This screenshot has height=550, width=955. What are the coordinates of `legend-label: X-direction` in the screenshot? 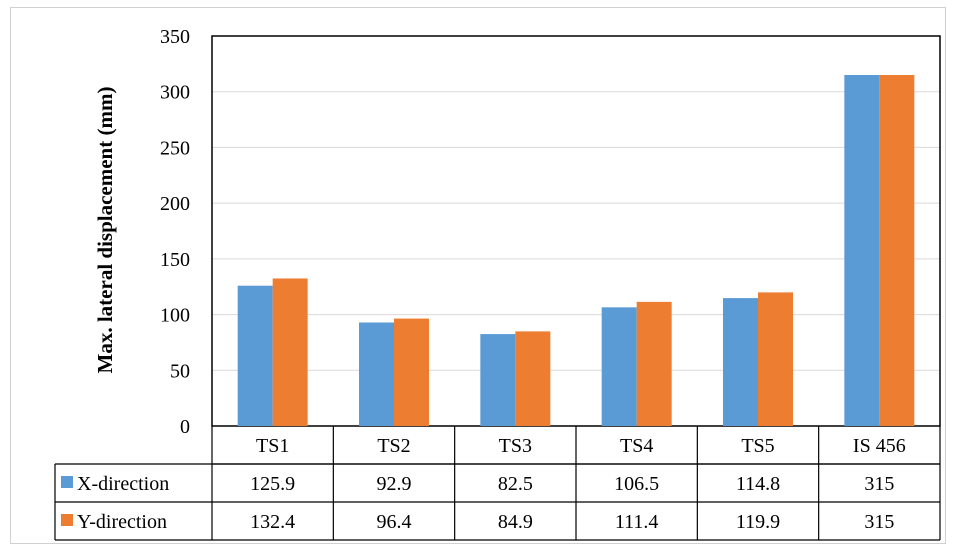 It's located at (123, 484).